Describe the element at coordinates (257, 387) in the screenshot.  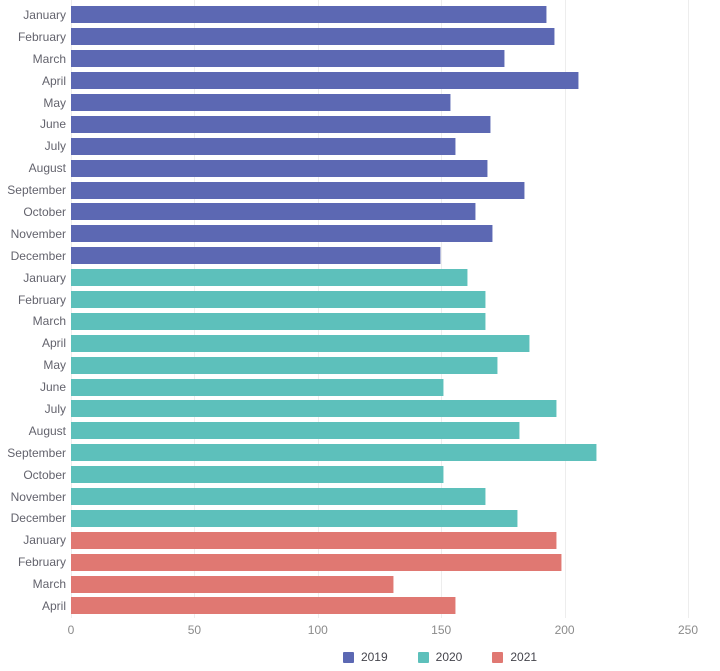
I see `bar-2020-june` at that location.